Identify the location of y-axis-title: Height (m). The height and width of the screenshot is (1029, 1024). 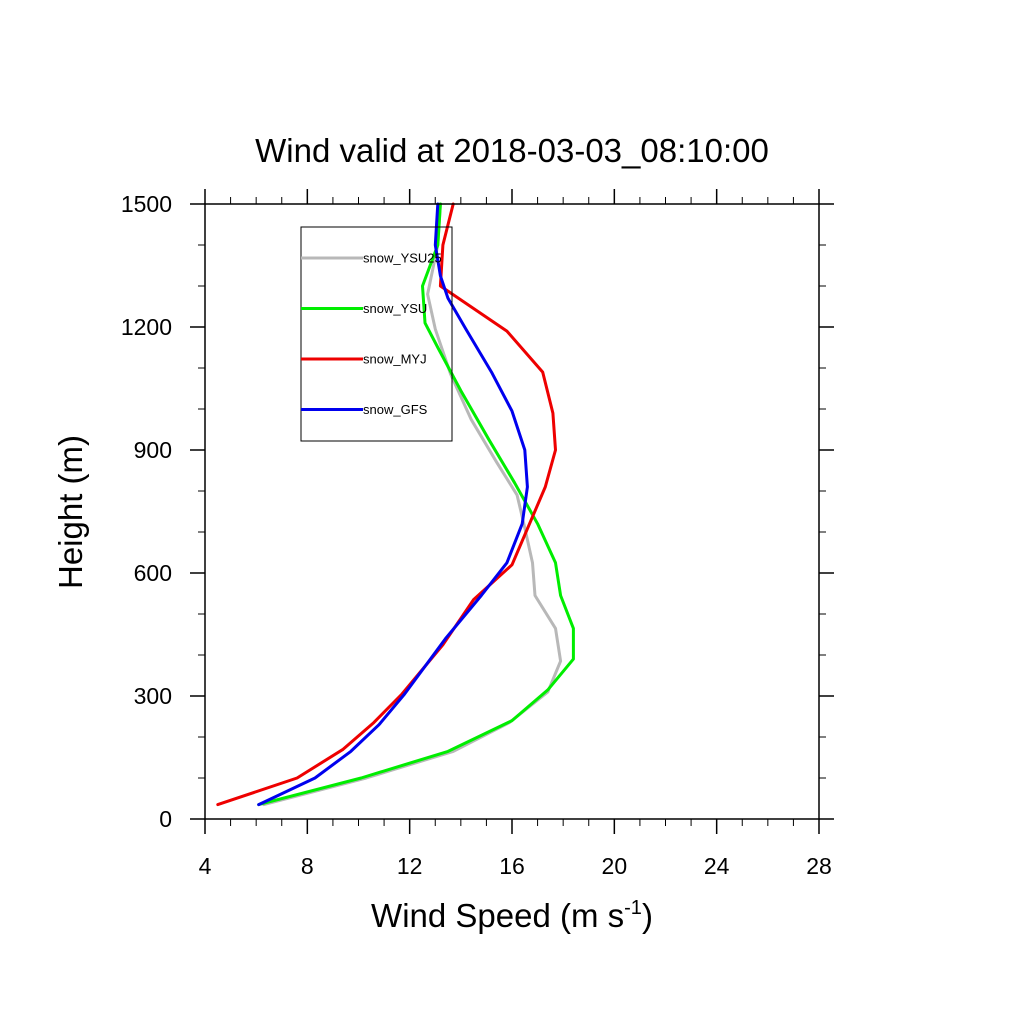
(70, 512).